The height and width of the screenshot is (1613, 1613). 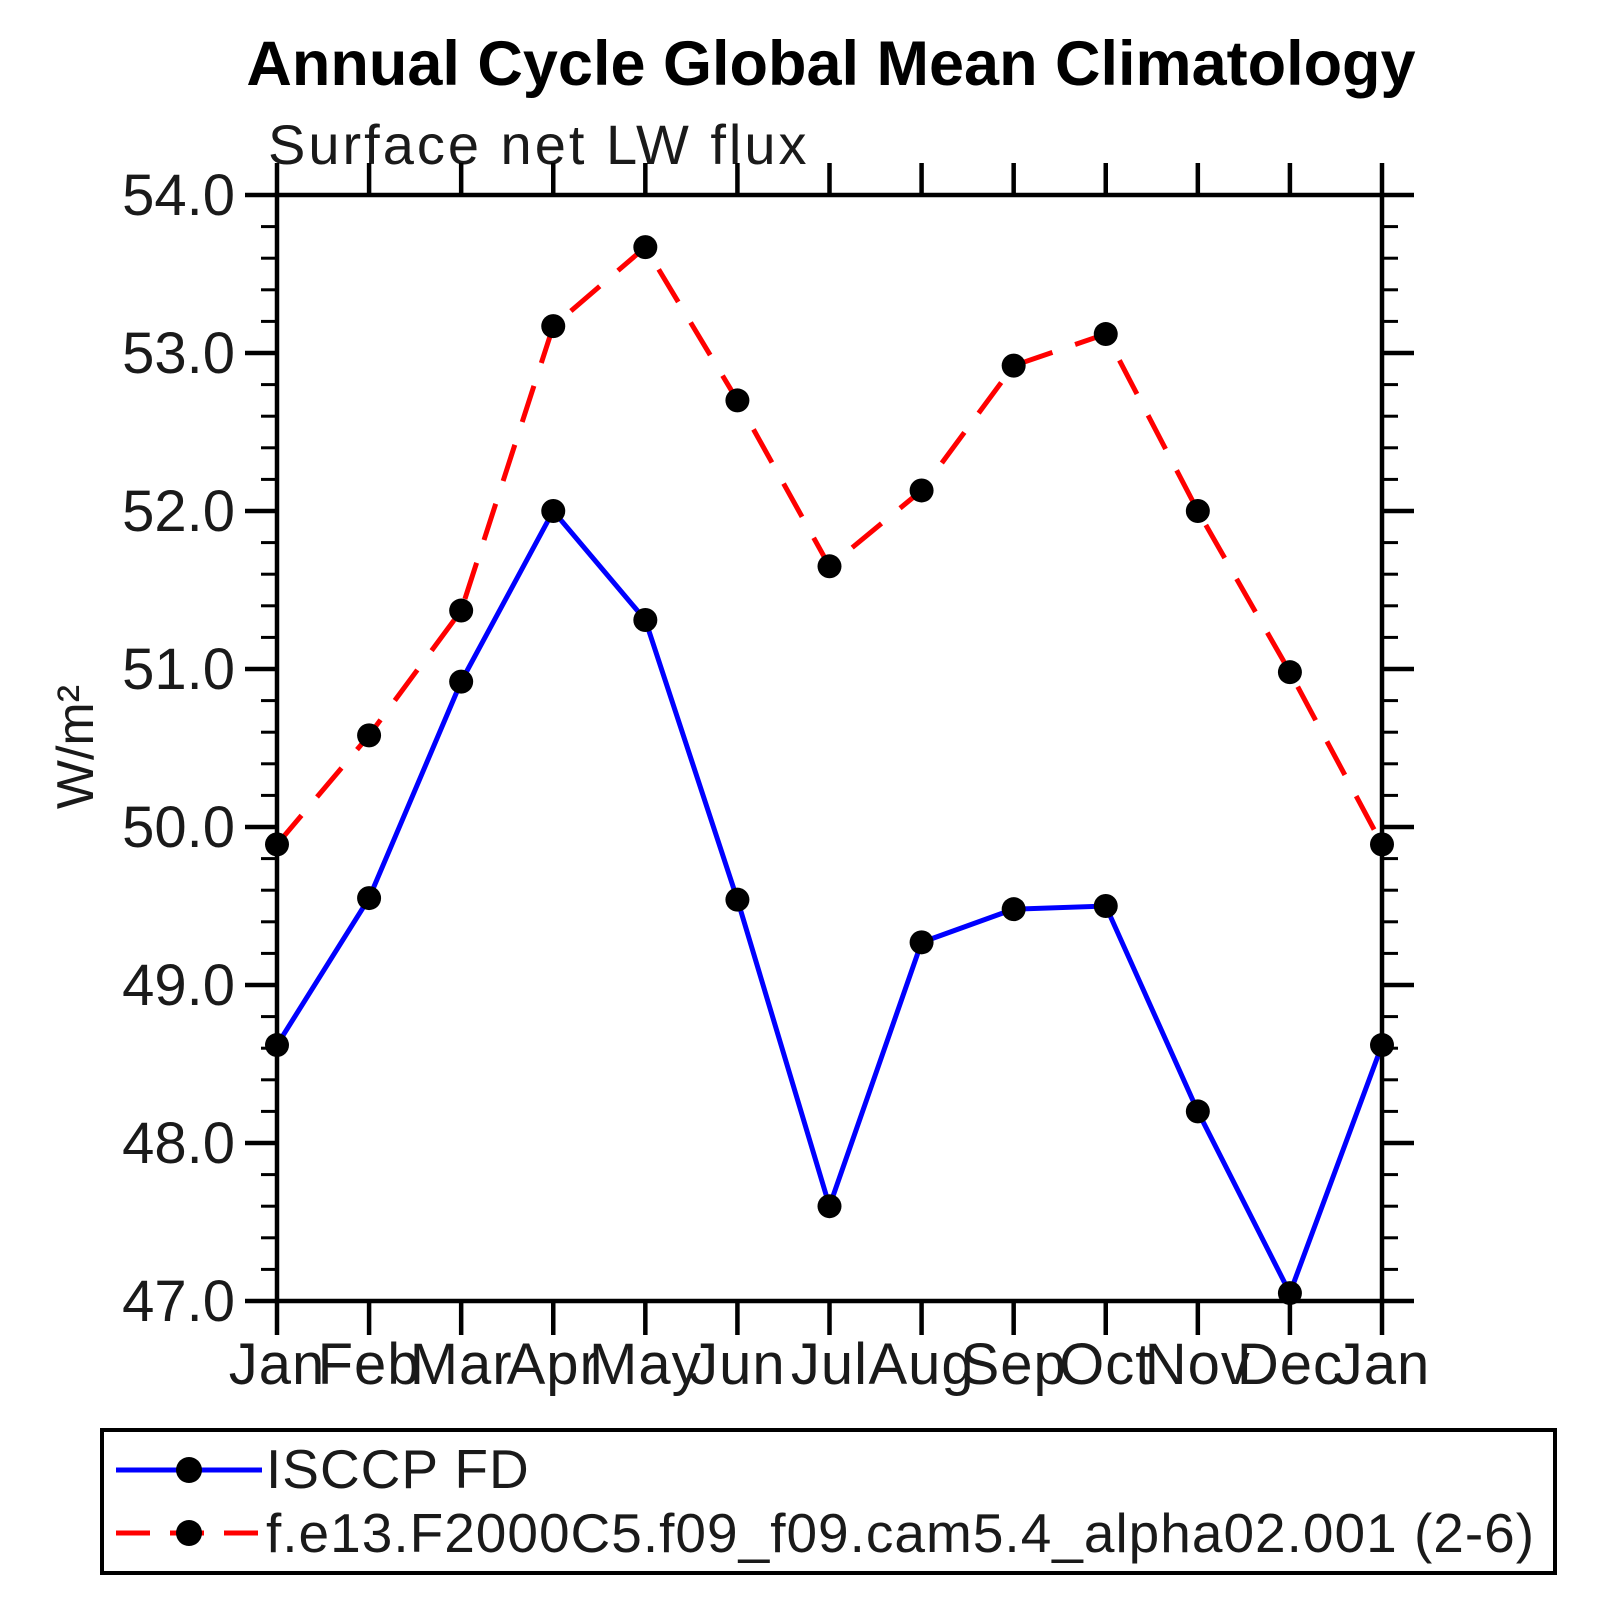 What do you see at coordinates (645, 1364) in the screenshot?
I see `x-tick-label: May` at bounding box center [645, 1364].